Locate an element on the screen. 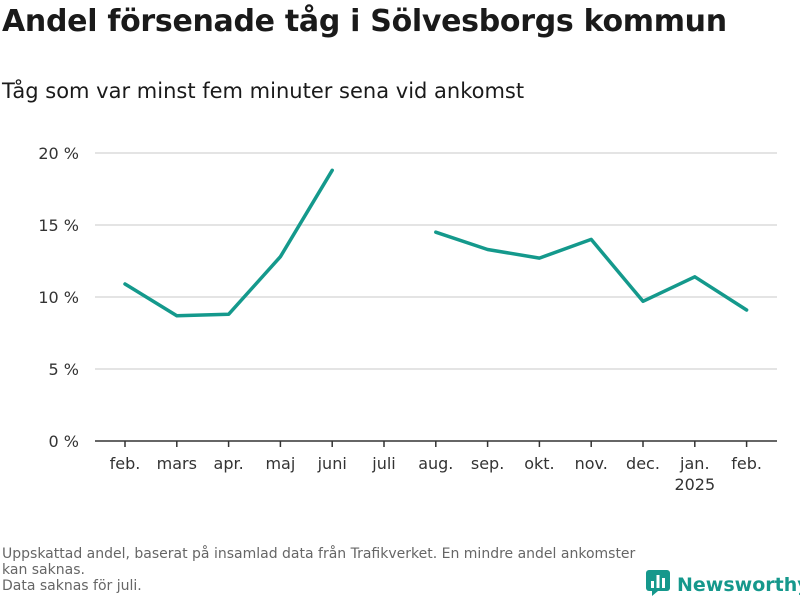  x-tick-label: dec. is located at coordinates (643, 463).